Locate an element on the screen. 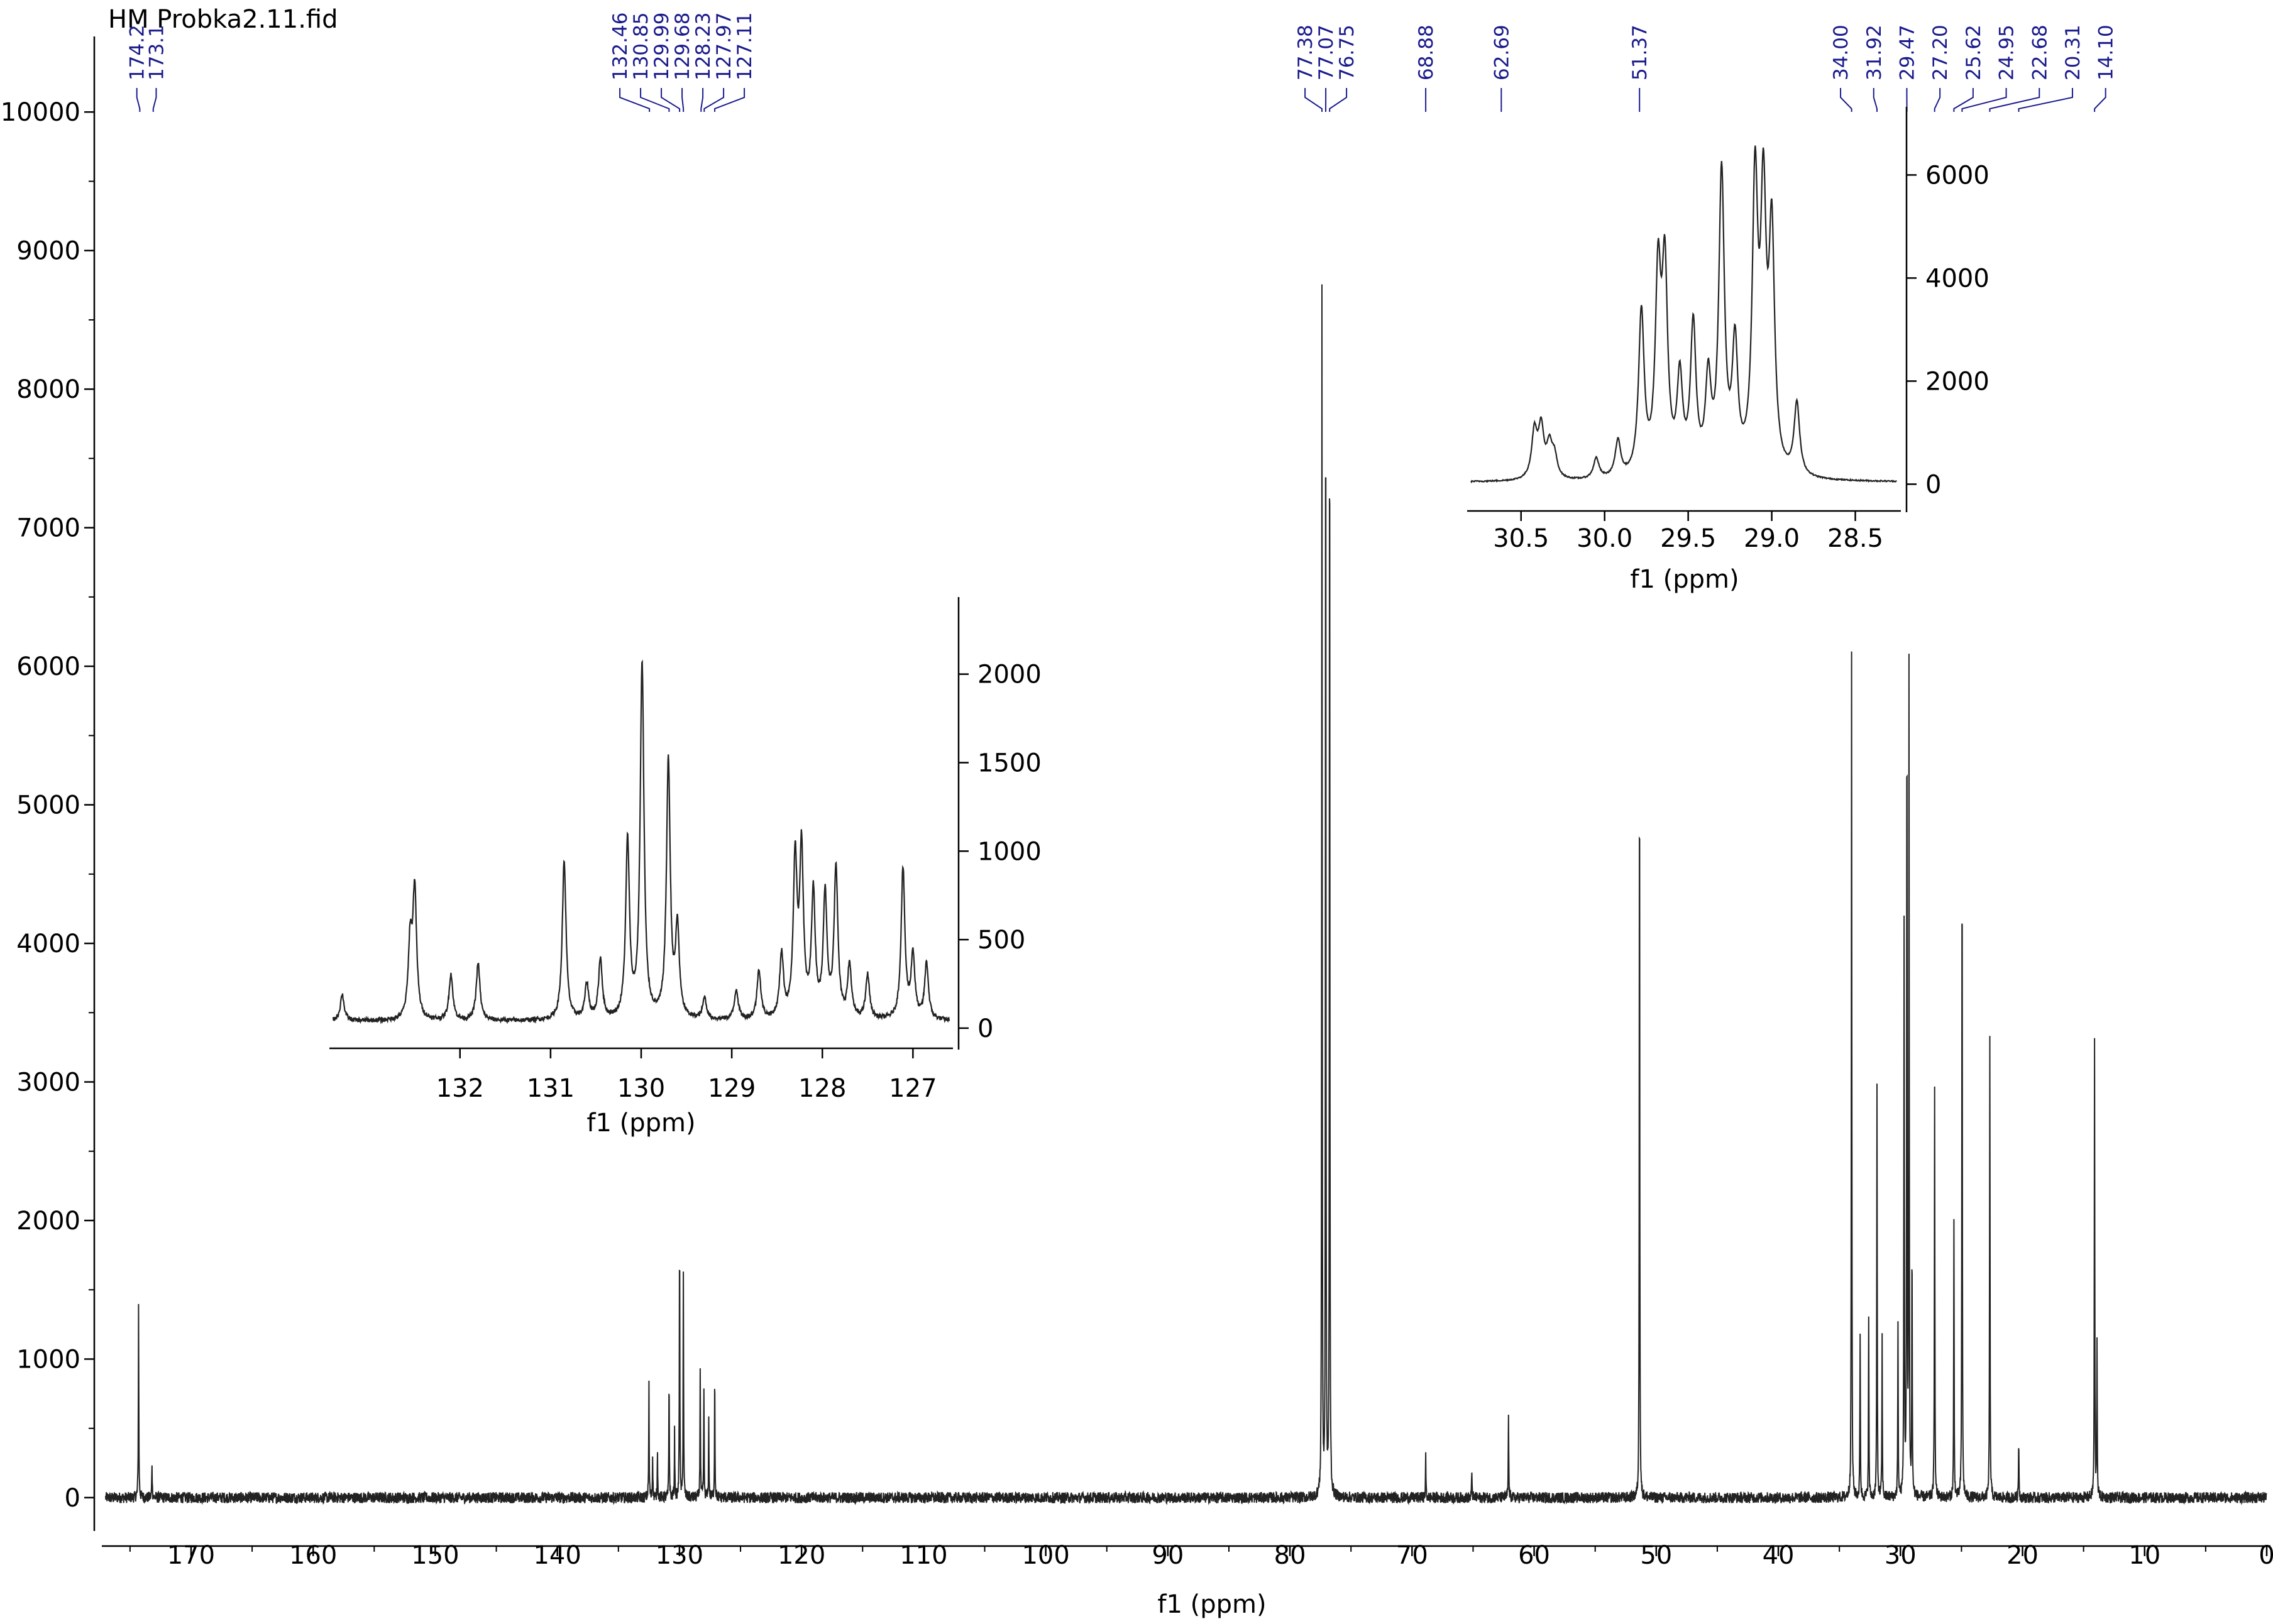 The height and width of the screenshot is (1624, 2273). peak-label-68.88: 68.88 is located at coordinates (1427, 52).